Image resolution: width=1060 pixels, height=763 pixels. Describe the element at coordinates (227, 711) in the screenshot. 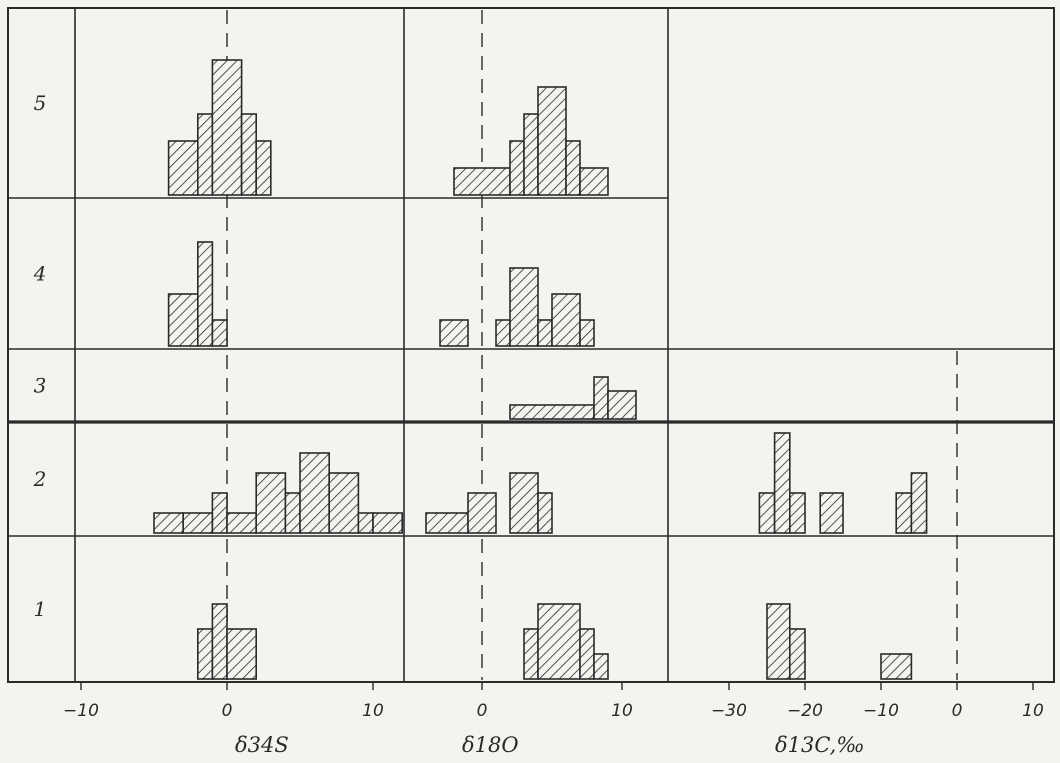

I see `x-tick-label-0-1: 0` at that location.